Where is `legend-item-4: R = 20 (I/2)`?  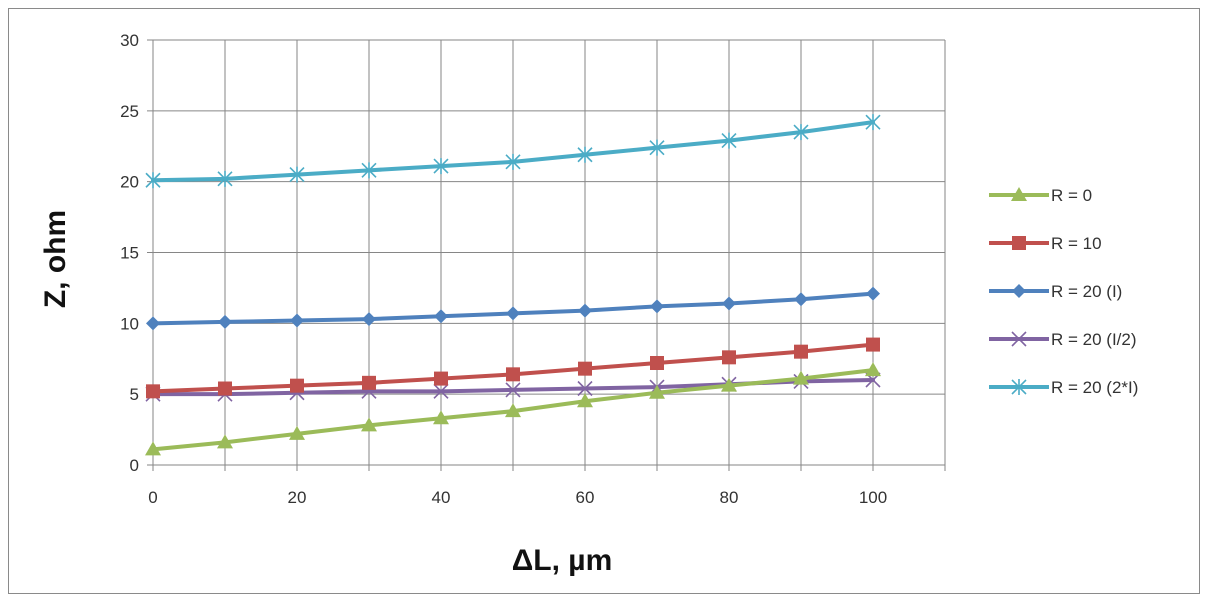 legend-item-4: R = 20 (I/2) is located at coordinates (1063, 339).